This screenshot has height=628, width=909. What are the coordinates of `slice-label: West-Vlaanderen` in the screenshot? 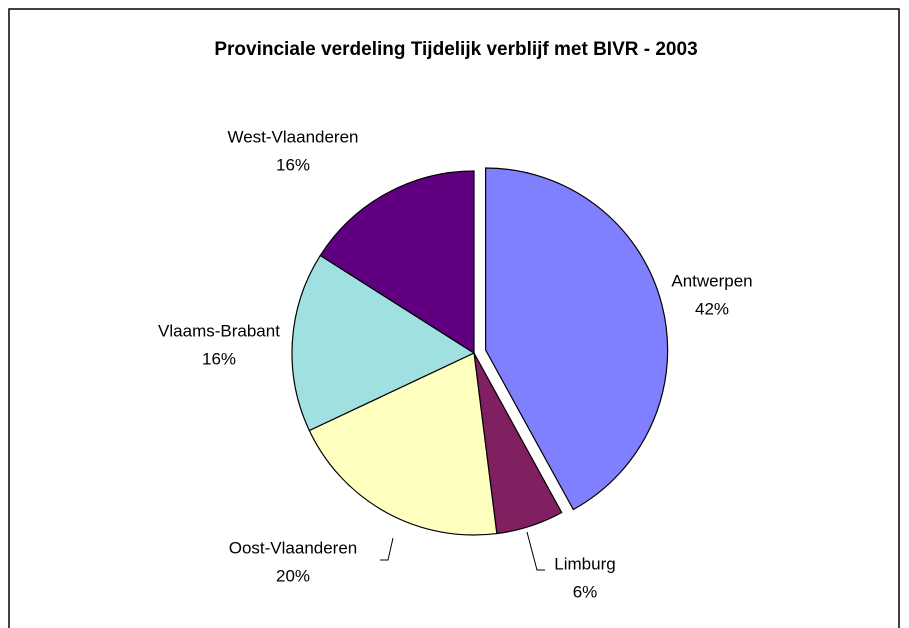 It's located at (292, 136).